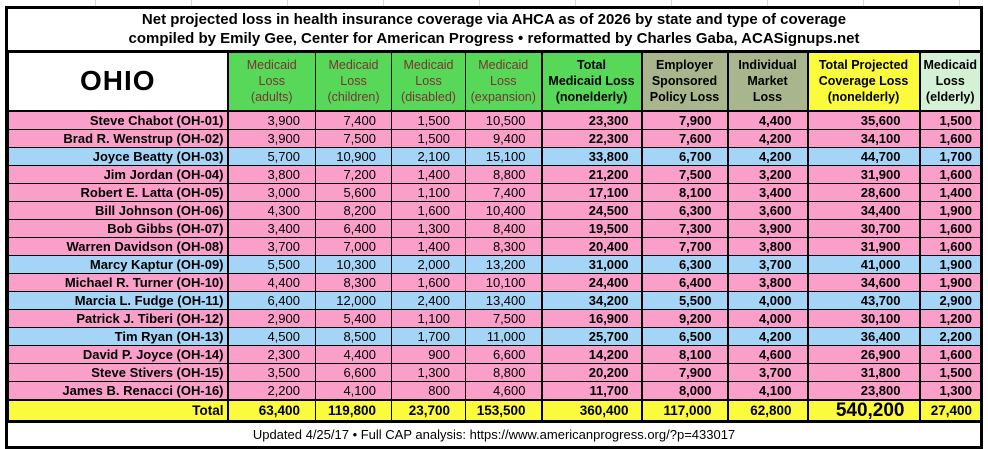 The image size is (988, 449). What do you see at coordinates (864, 138) in the screenshot?
I see `cell-value: 34,100` at bounding box center [864, 138].